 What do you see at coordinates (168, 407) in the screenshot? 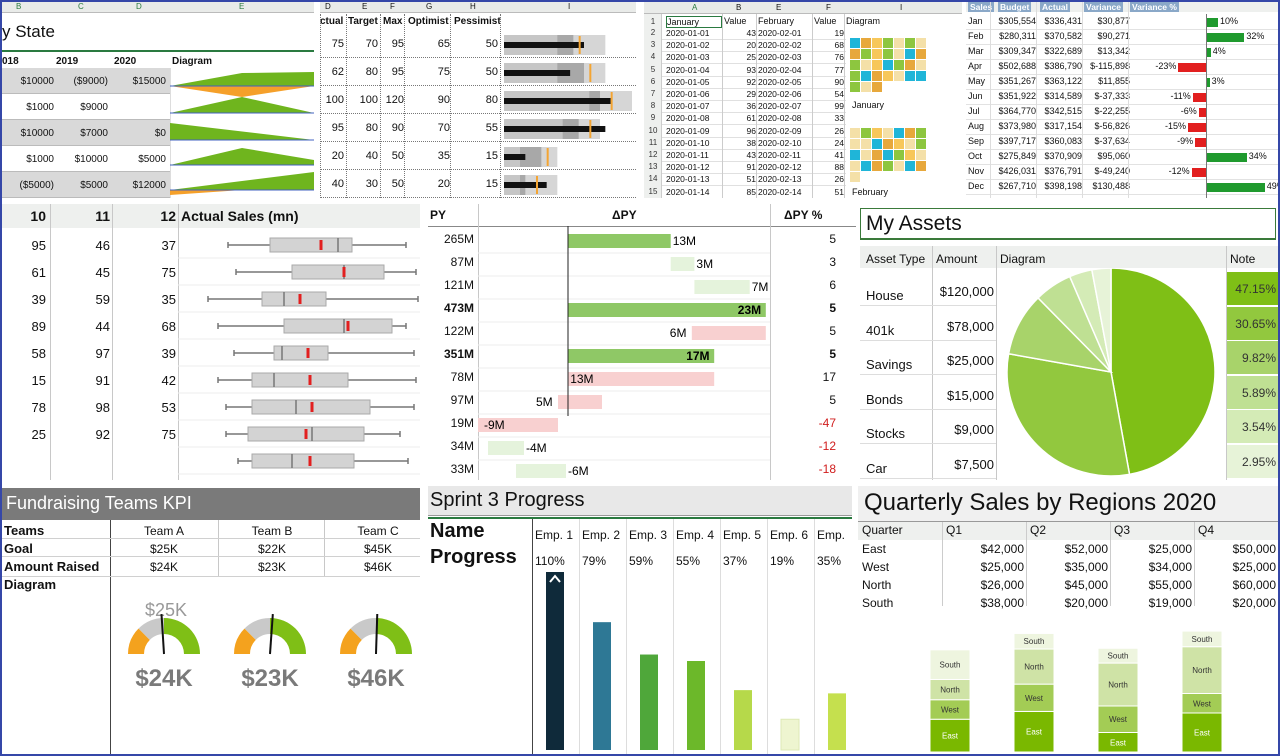
I see `box-cell: 53` at bounding box center [168, 407].